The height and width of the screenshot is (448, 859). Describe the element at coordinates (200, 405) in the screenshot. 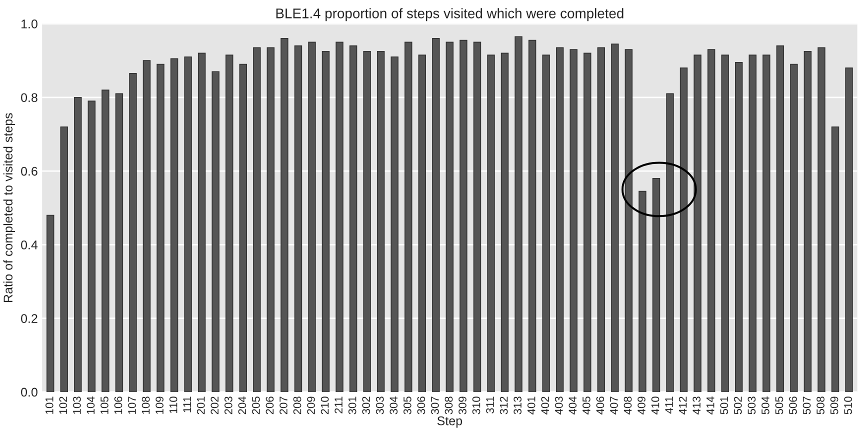

I see `x-tick-label: 201` at that location.